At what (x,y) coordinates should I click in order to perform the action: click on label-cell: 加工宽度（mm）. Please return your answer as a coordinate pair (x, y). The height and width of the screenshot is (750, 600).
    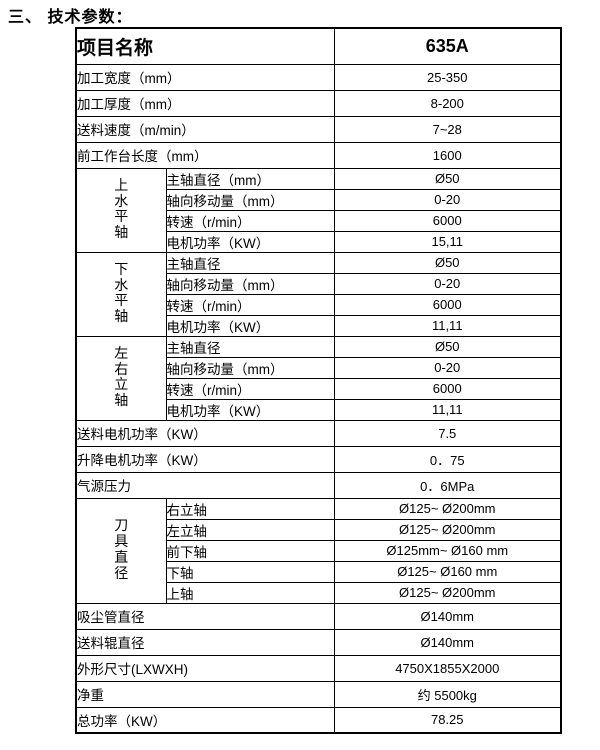
    Looking at the image, I should click on (205, 77).